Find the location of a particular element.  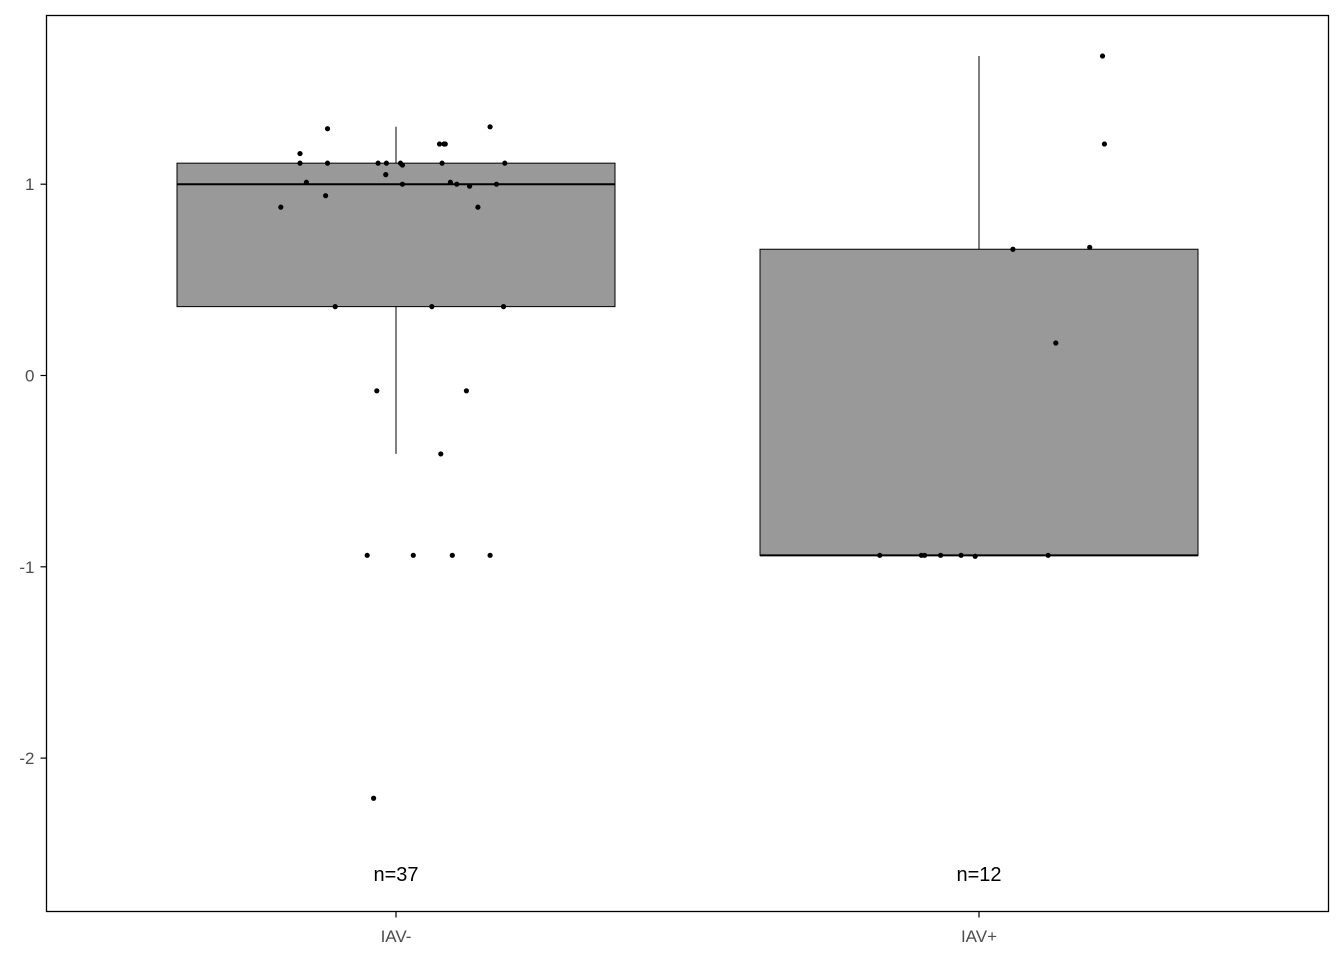

box-iavpos is located at coordinates (979, 402).